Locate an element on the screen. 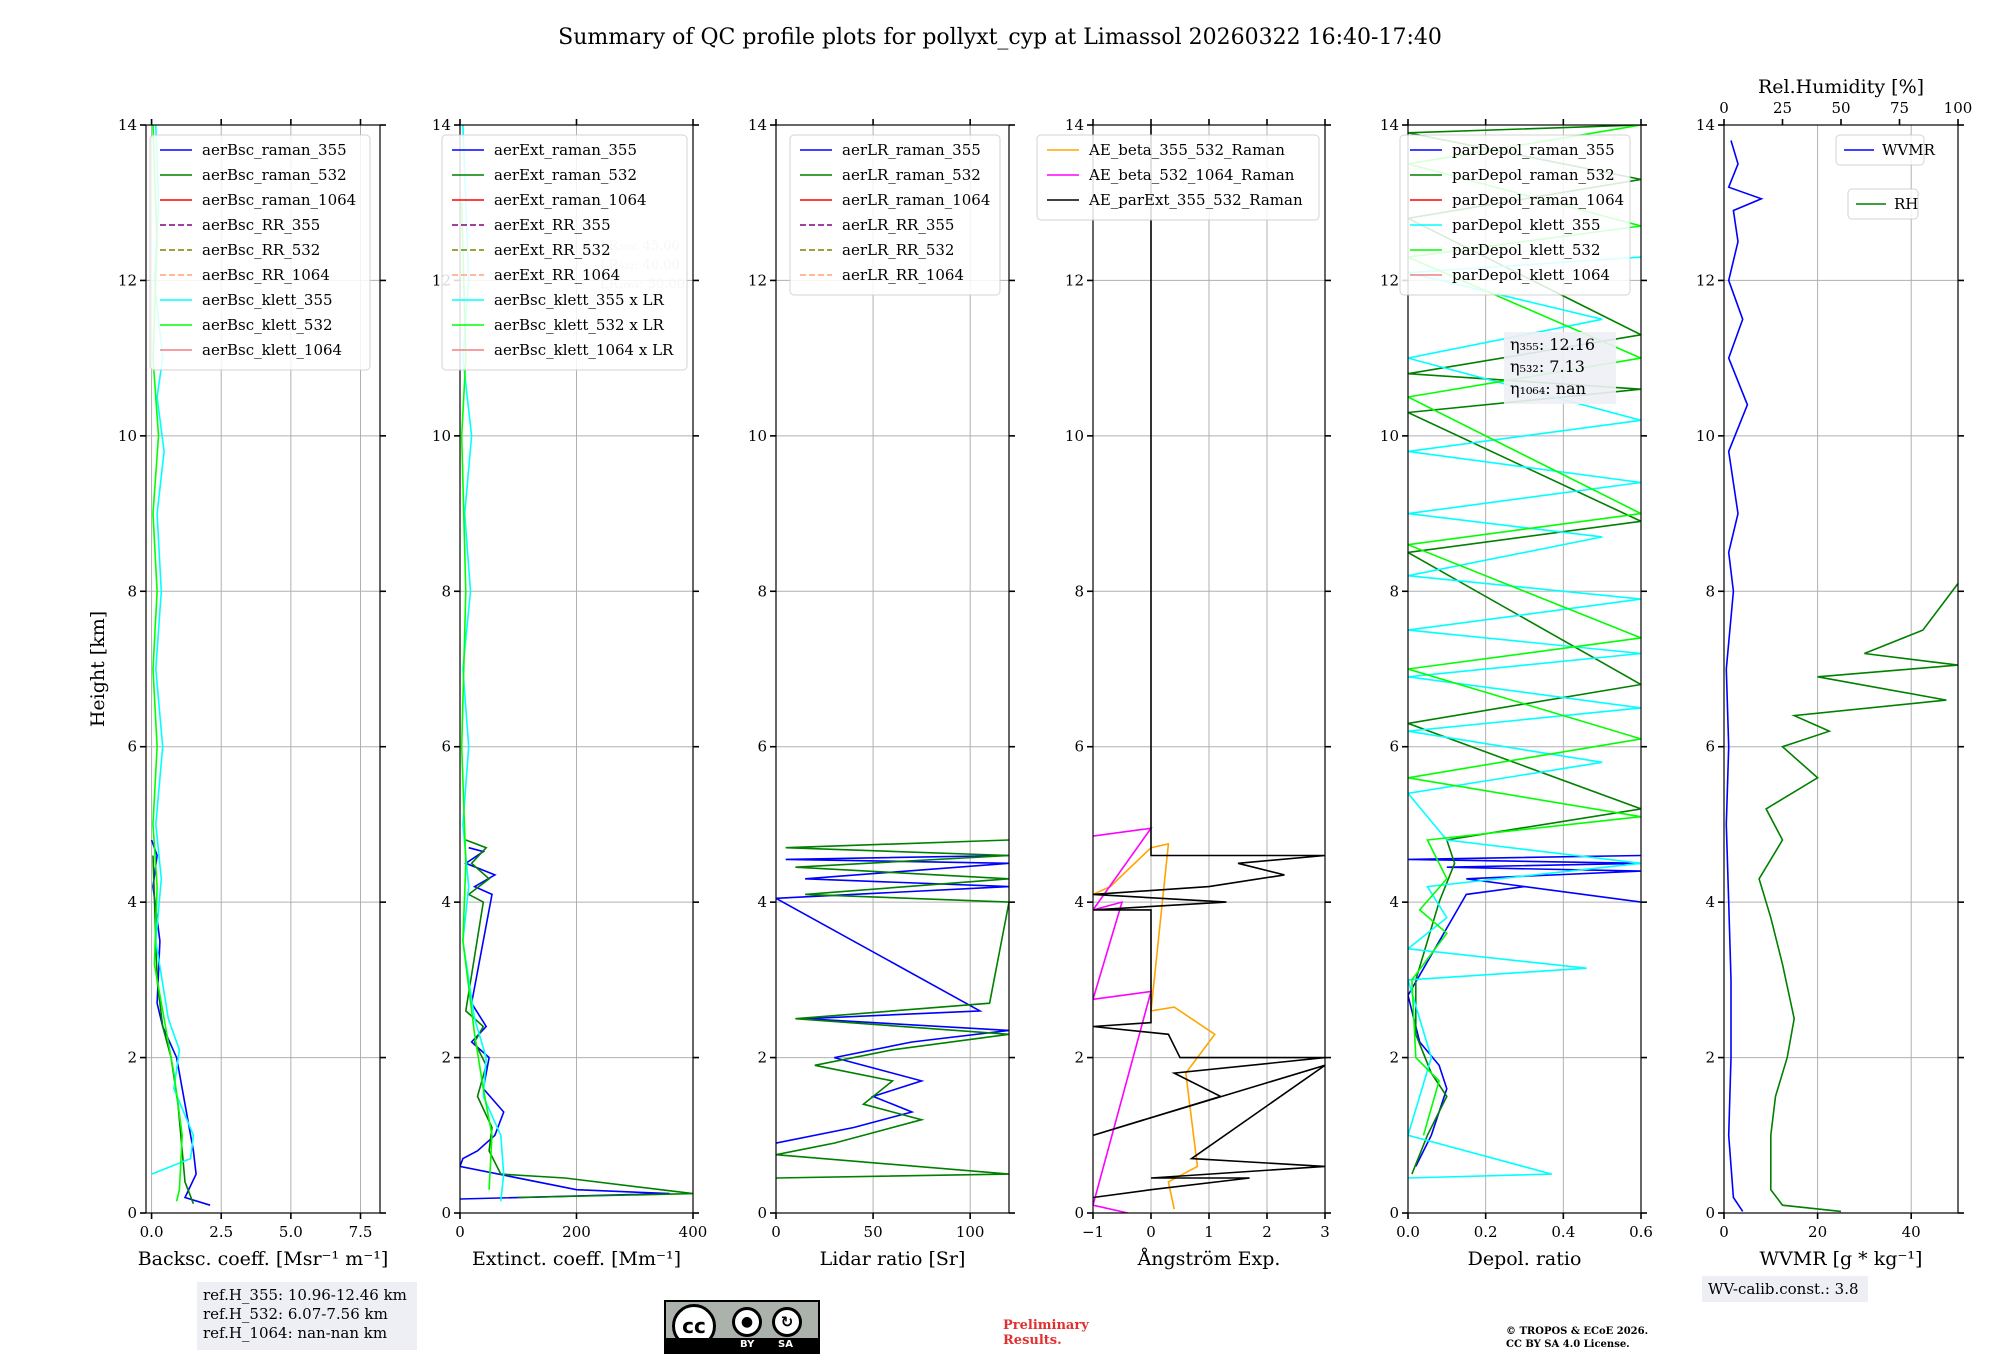 The image size is (2000, 1360). preliminary-line-2: Results. is located at coordinates (1032, 1340).